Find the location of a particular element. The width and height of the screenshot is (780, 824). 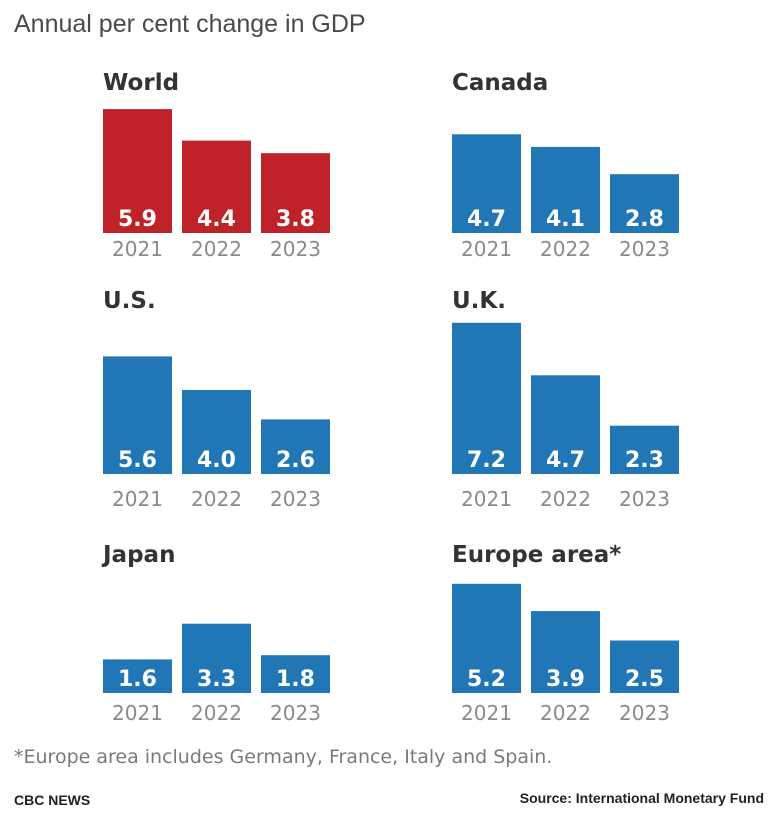

panel-title: World is located at coordinates (141, 83).